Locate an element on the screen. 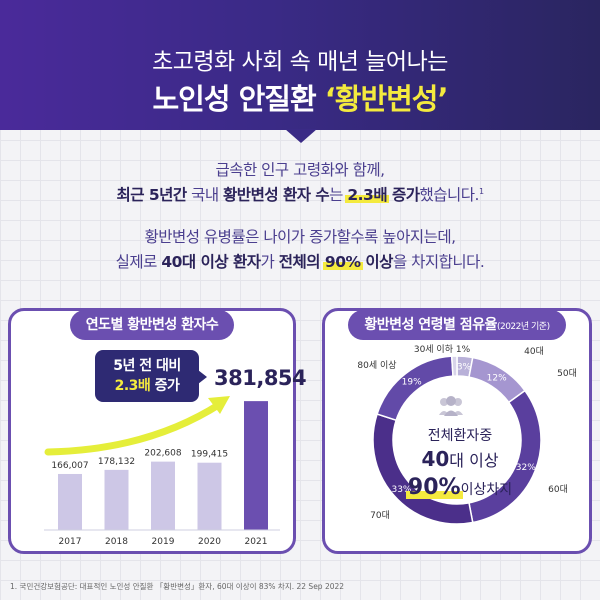  bar-value-label: 178,132 is located at coordinates (116, 462).